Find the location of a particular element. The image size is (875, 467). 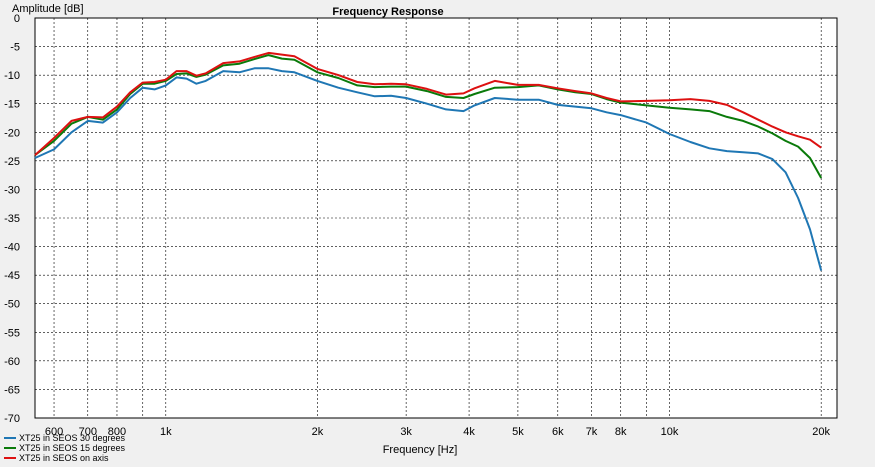

x-tick-label: 7k is located at coordinates (592, 432).